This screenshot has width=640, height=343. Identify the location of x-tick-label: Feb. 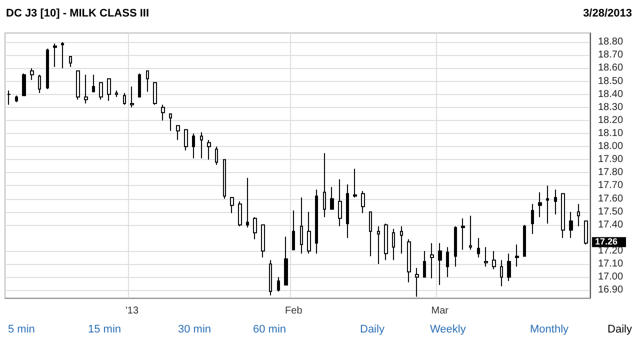
(294, 311).